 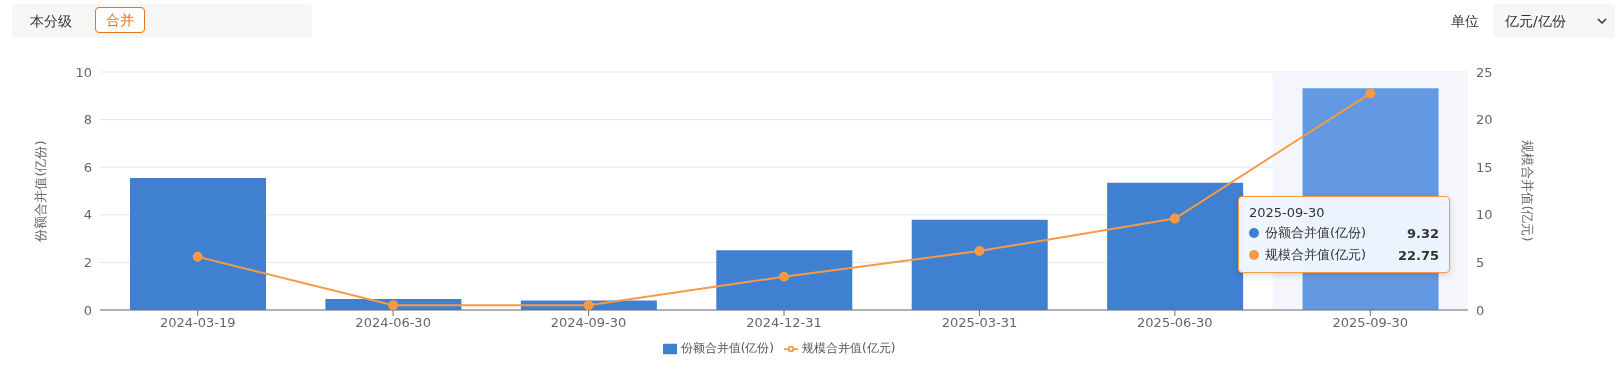 What do you see at coordinates (1316, 233) in the screenshot?
I see `annotation: 份额合并值(亿份)` at bounding box center [1316, 233].